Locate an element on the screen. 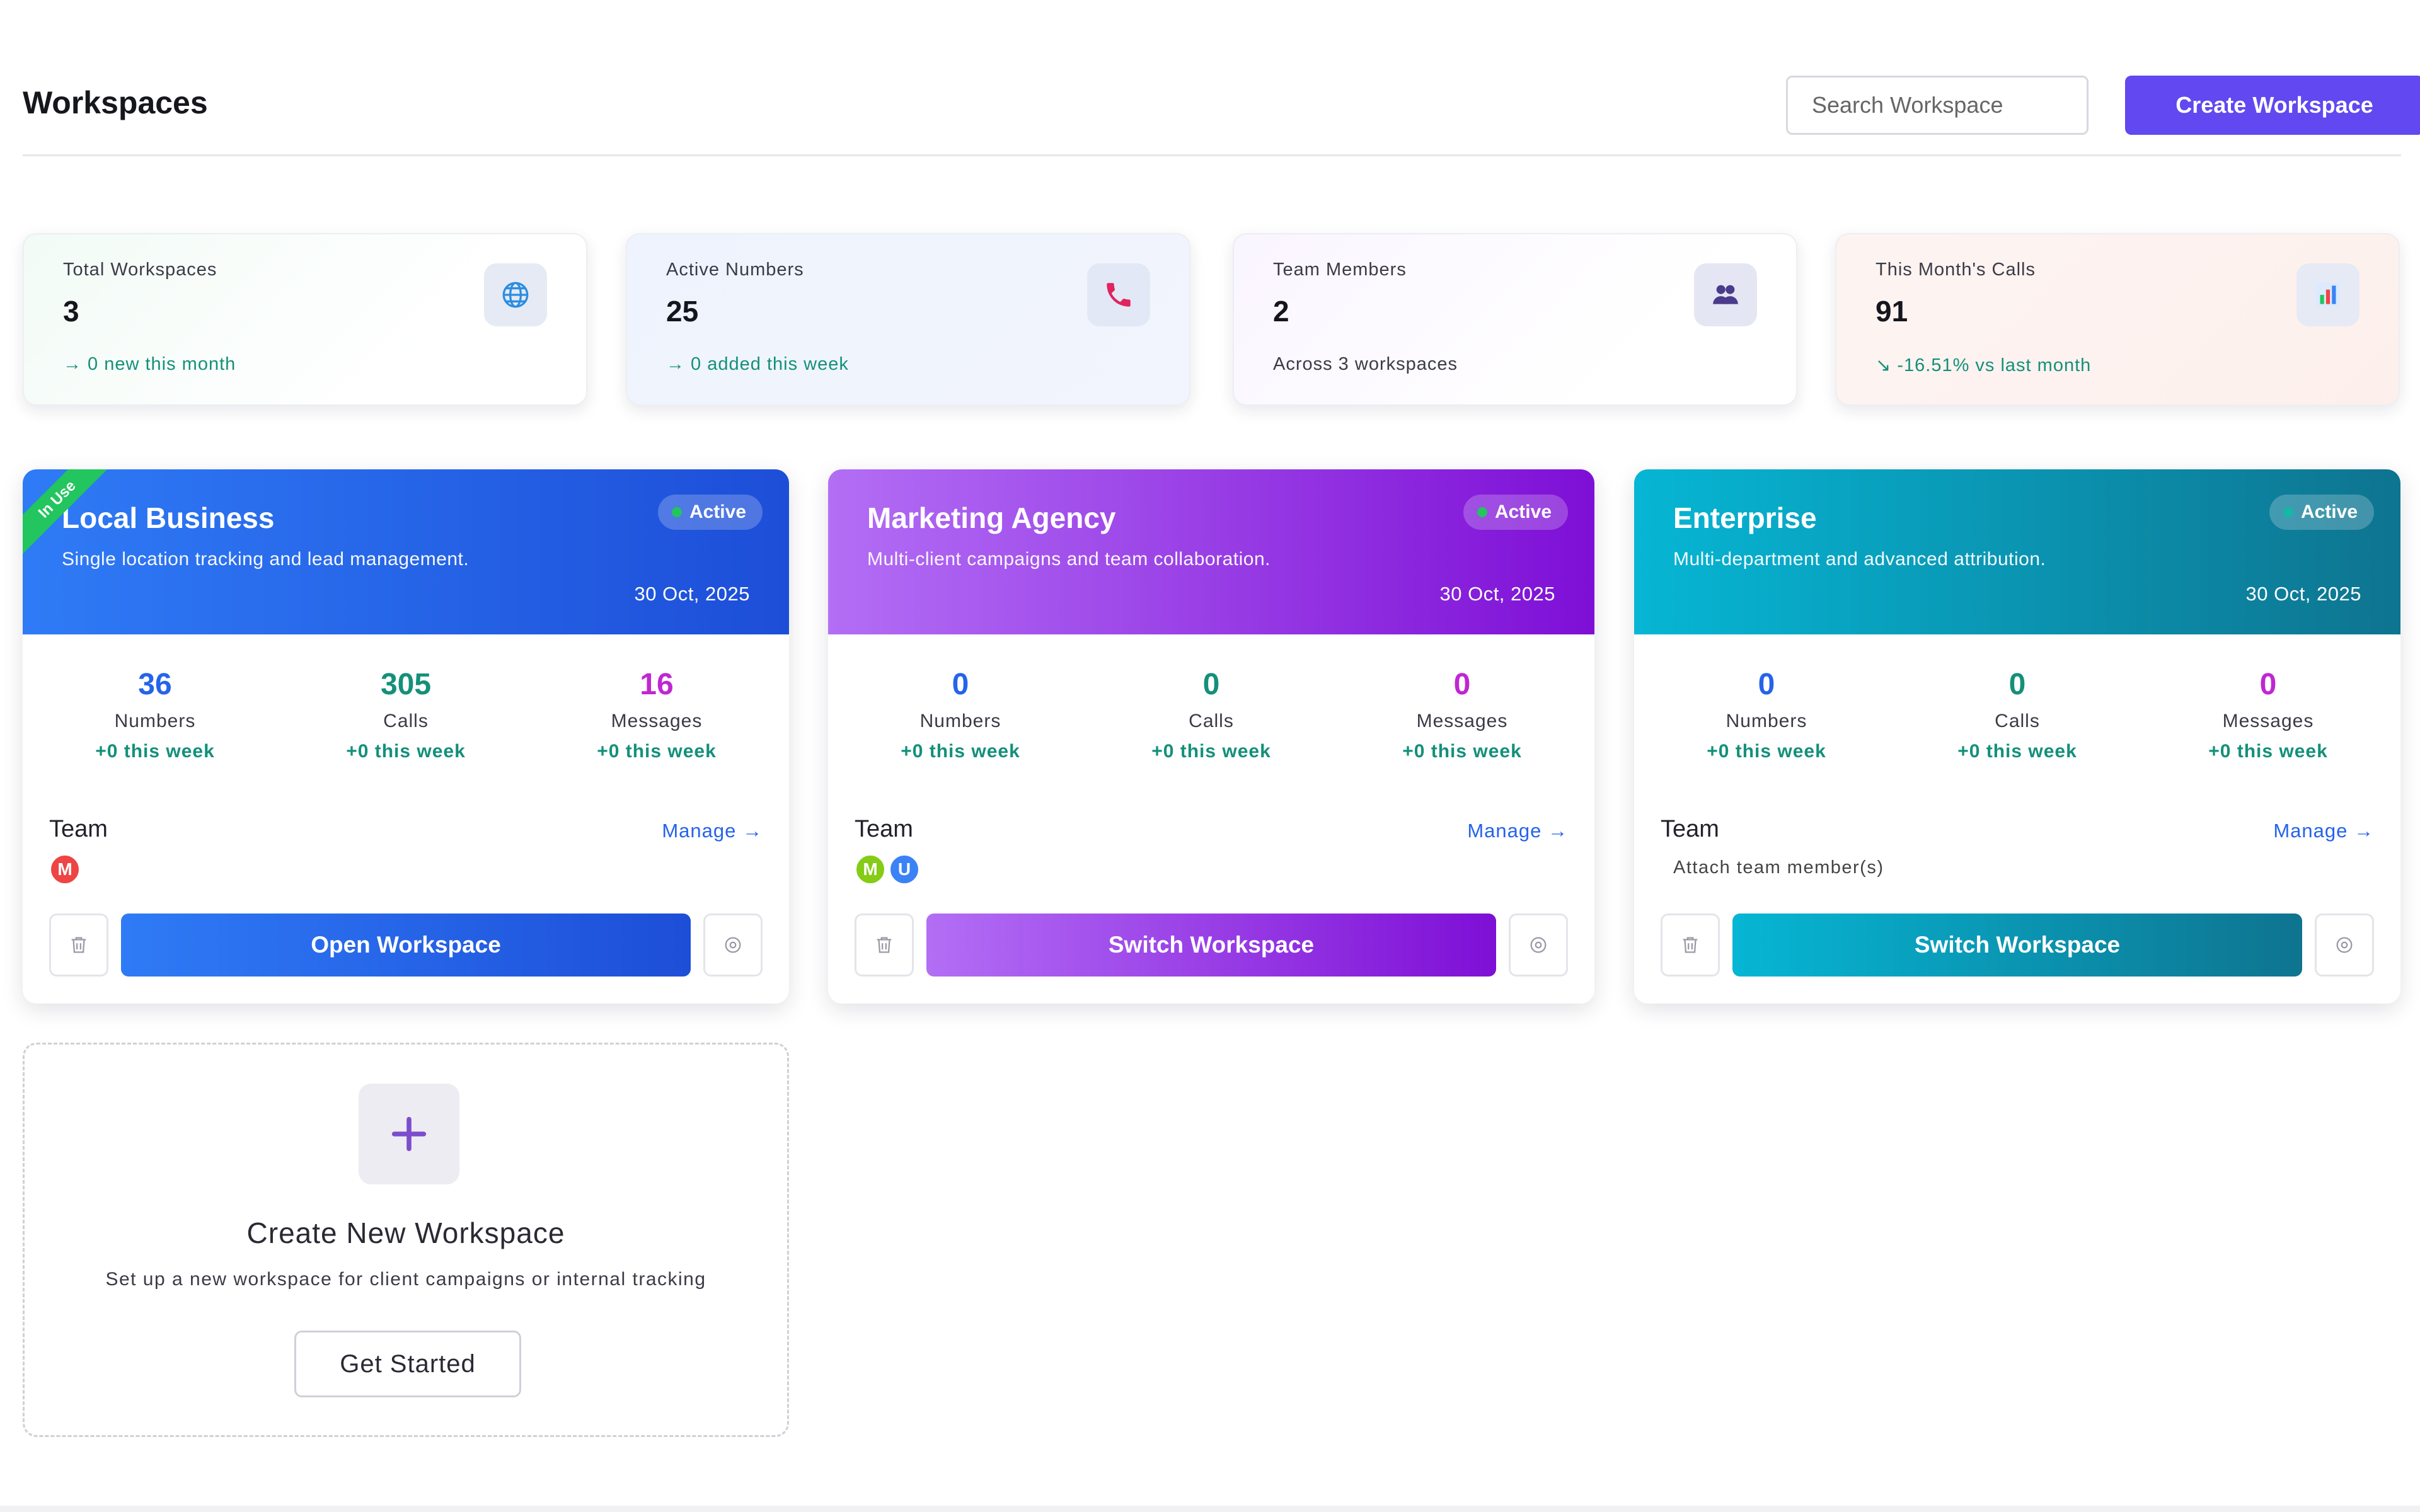 This screenshot has height=1512, width=2420. bar-chart-icon is located at coordinates (2328, 294).